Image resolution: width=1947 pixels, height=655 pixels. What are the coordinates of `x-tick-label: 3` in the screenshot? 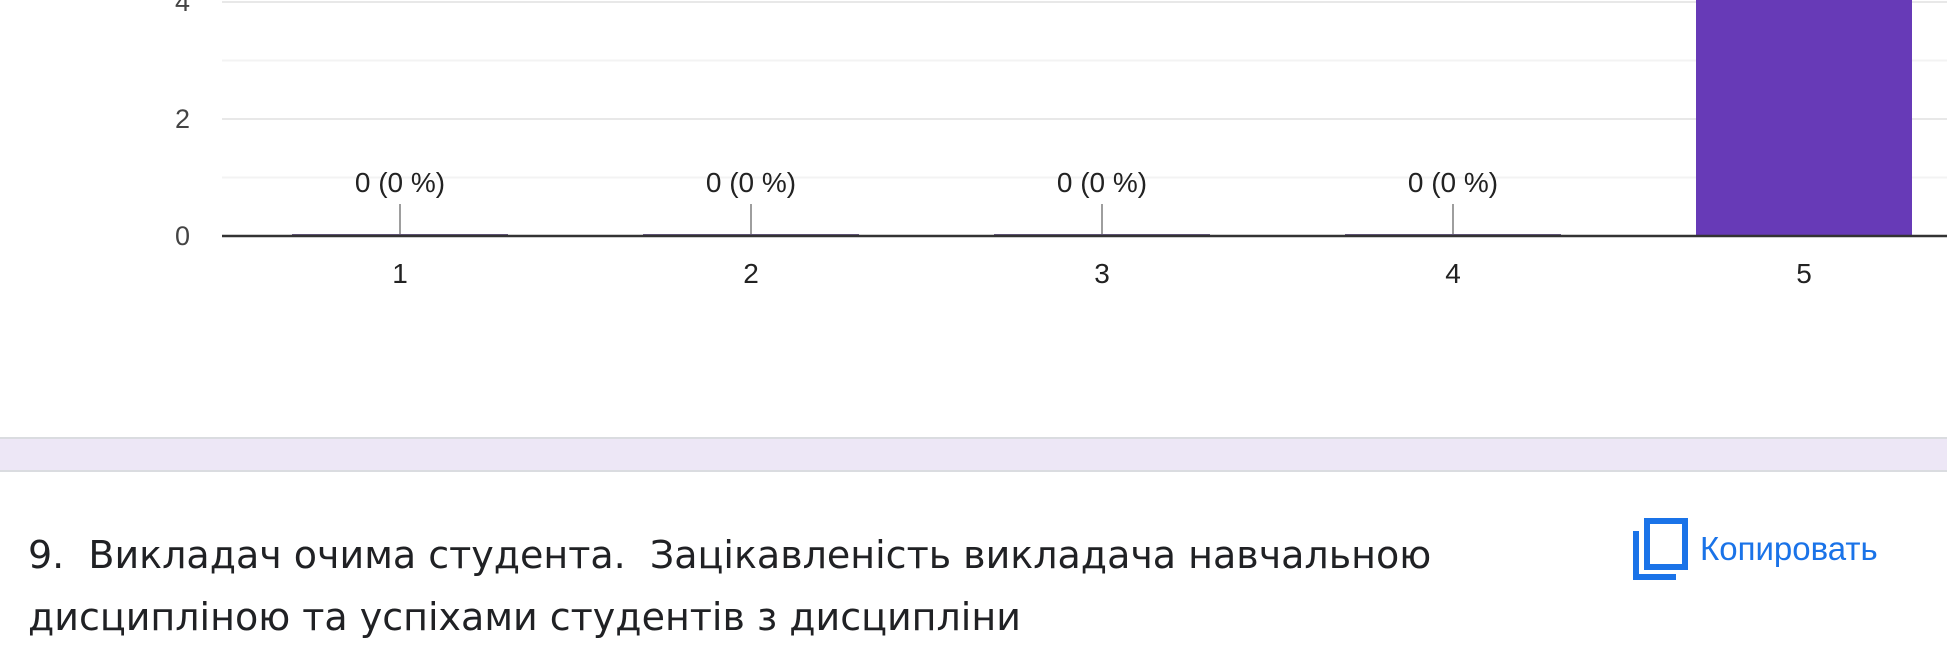 It's located at (1102, 273).